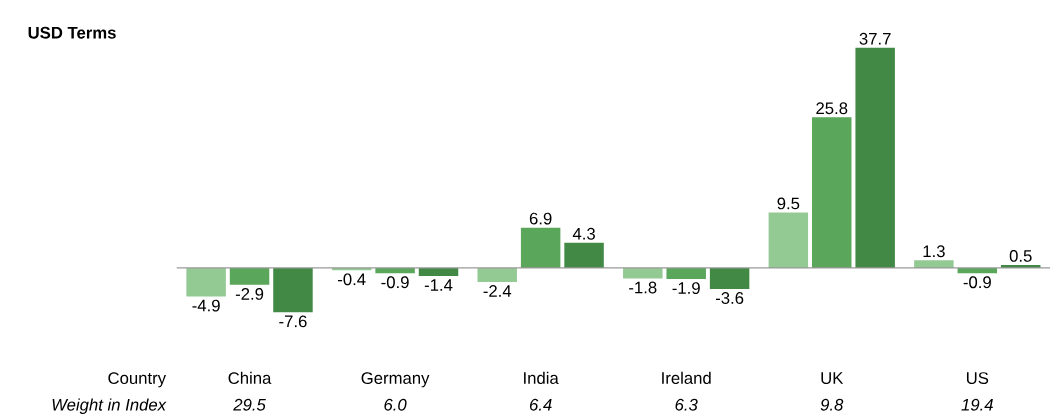 The height and width of the screenshot is (417, 1055). I want to click on data-label: 37.7, so click(875, 38).